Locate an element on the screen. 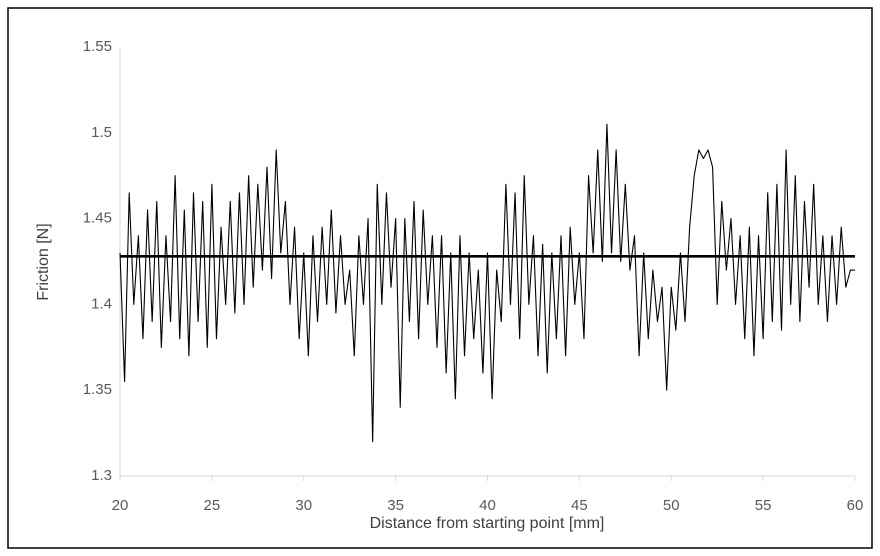  y-tick-label: 1.5 is located at coordinates (101, 132).